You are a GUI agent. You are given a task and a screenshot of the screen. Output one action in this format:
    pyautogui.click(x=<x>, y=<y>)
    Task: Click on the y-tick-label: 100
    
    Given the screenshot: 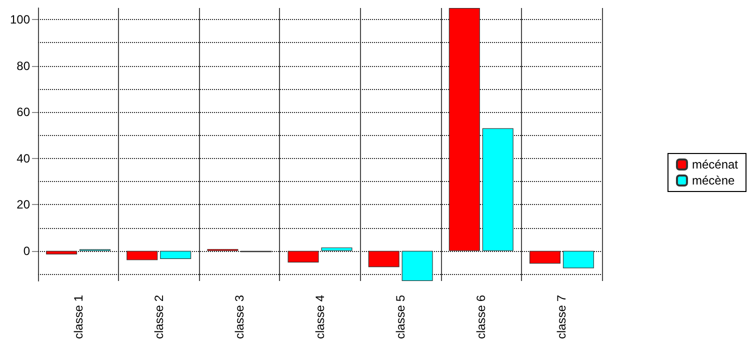 What is the action you would take?
    pyautogui.click(x=20, y=19)
    